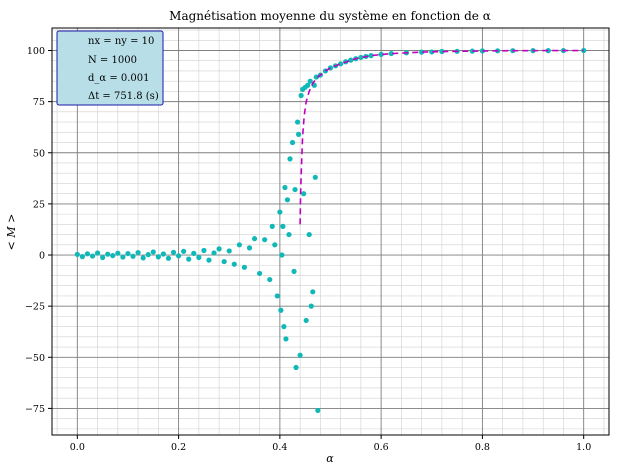  I want to click on y-tick-label: −75, so click(35, 409).